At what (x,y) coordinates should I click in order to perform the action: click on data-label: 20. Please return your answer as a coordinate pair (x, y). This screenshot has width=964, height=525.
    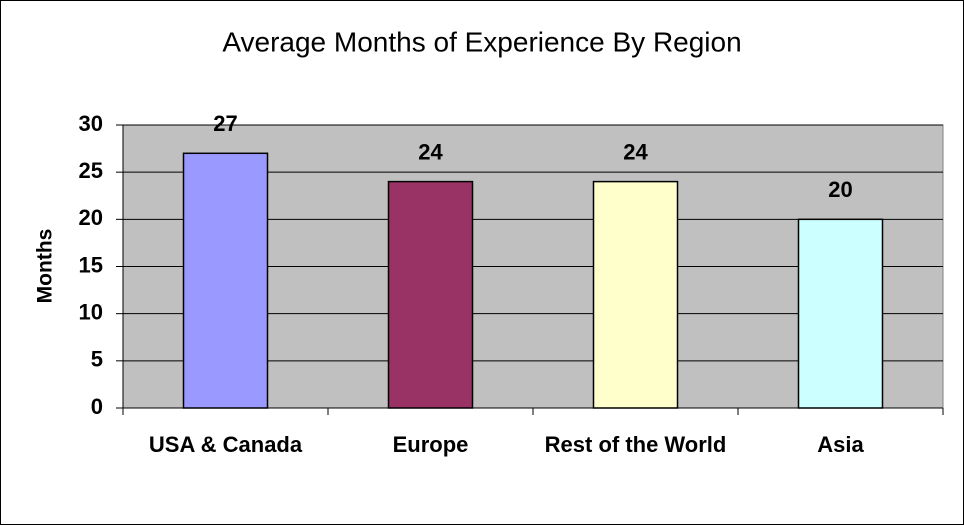
    Looking at the image, I should click on (840, 189).